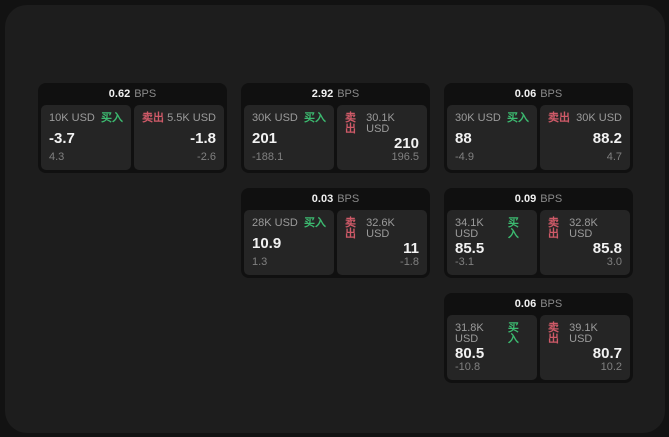 The height and width of the screenshot is (437, 669). Describe the element at coordinates (464, 262) in the screenshot. I see `buy-delta: -3.1` at that location.